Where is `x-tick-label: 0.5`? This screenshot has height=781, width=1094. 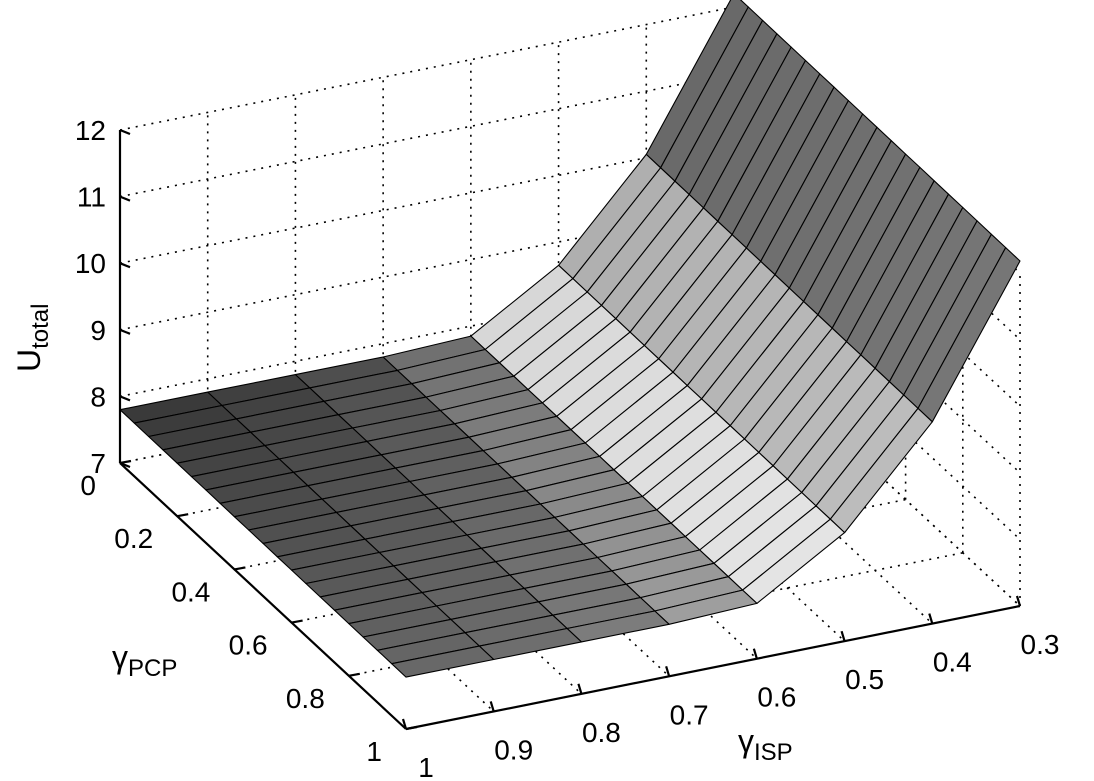 x-tick-label: 0.5 is located at coordinates (864, 679).